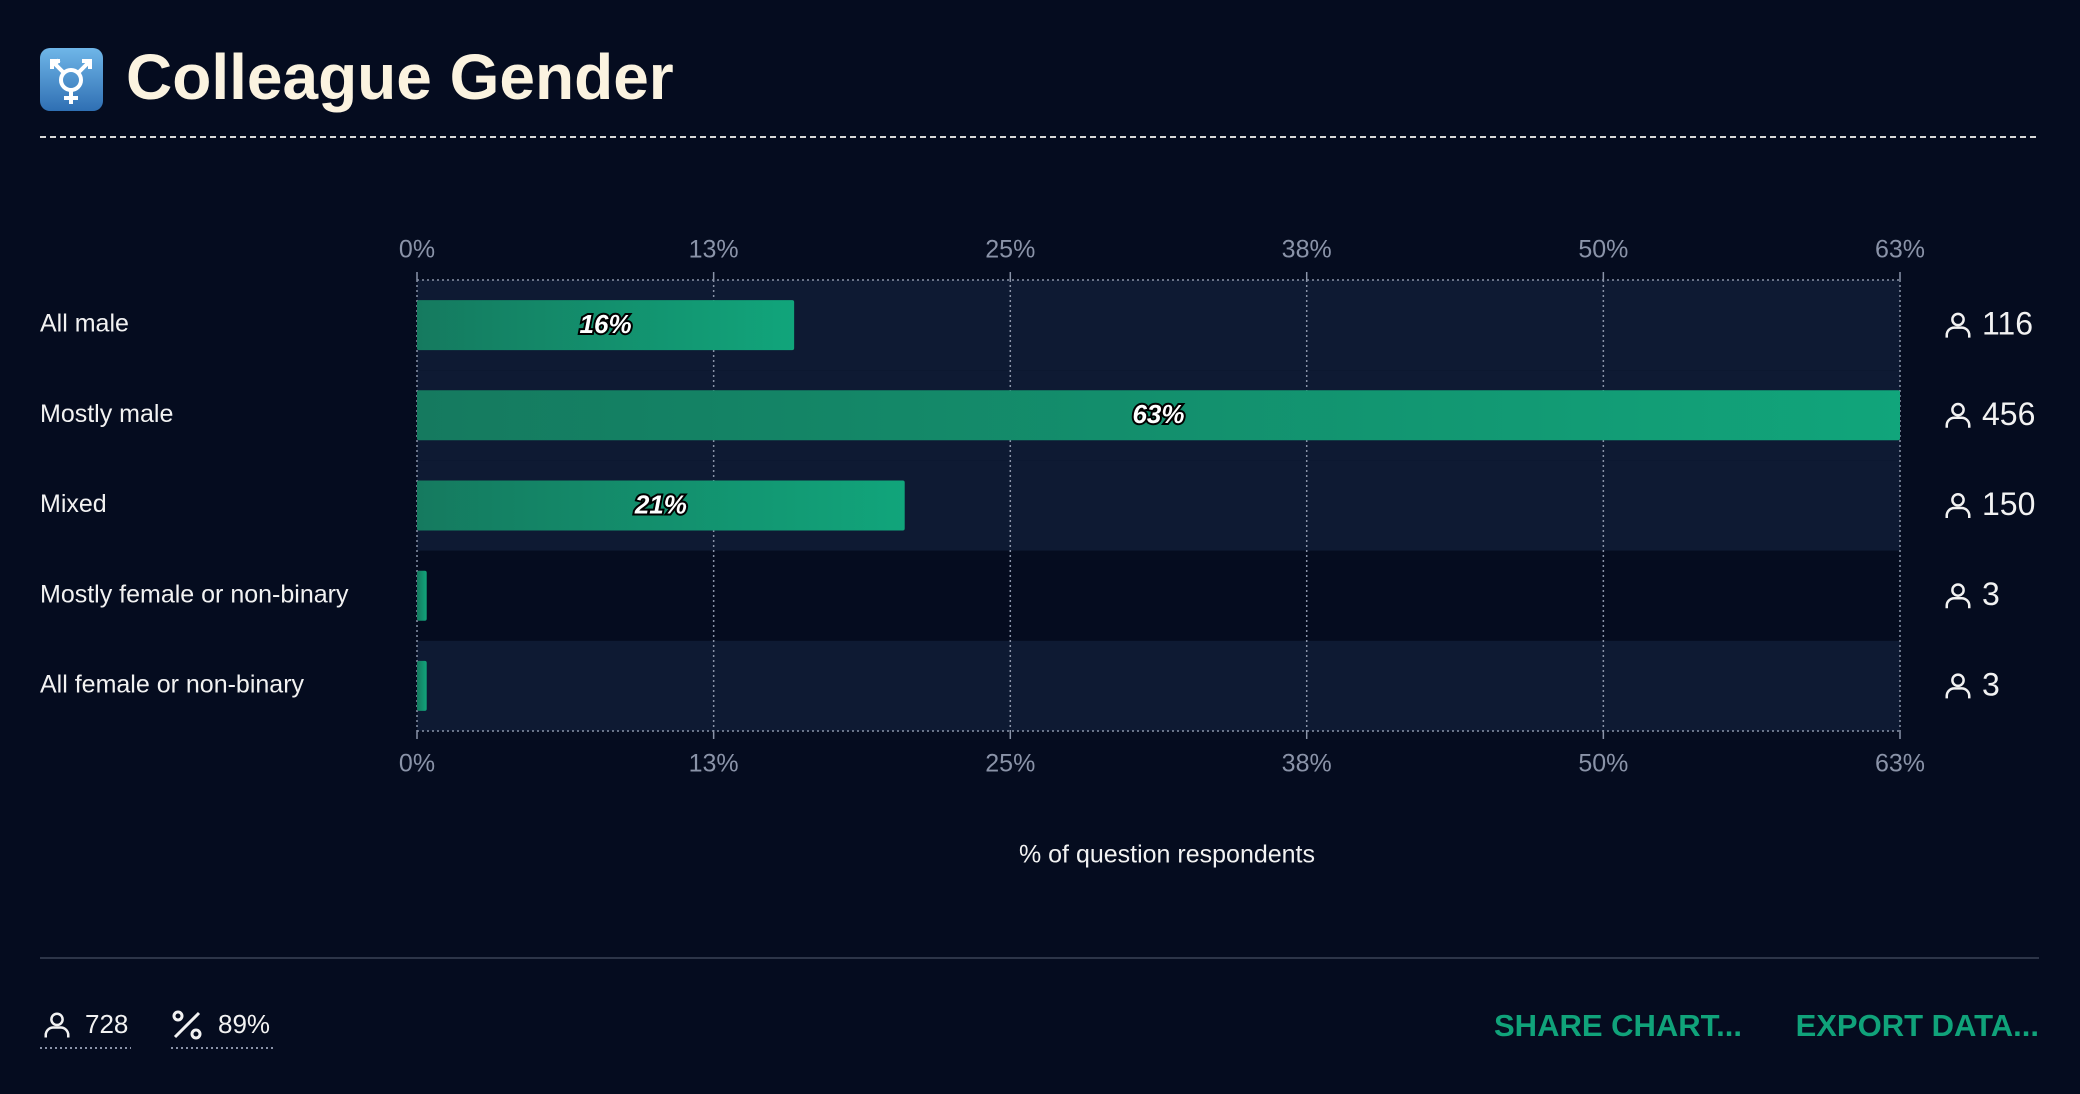 The width and height of the screenshot is (2080, 1094). Describe the element at coordinates (2008, 504) in the screenshot. I see `count-label: 150` at that location.